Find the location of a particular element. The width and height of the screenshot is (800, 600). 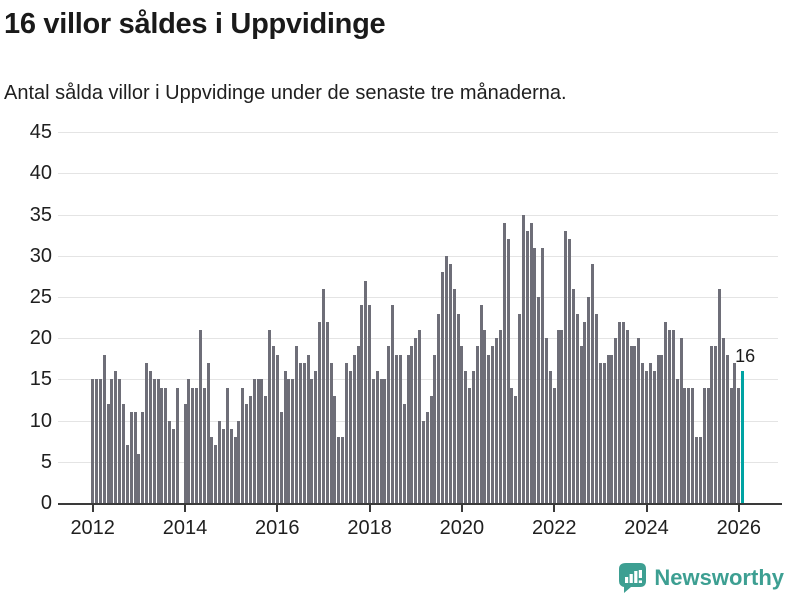

x-axis-tick-label: 2024 is located at coordinates (646, 528).